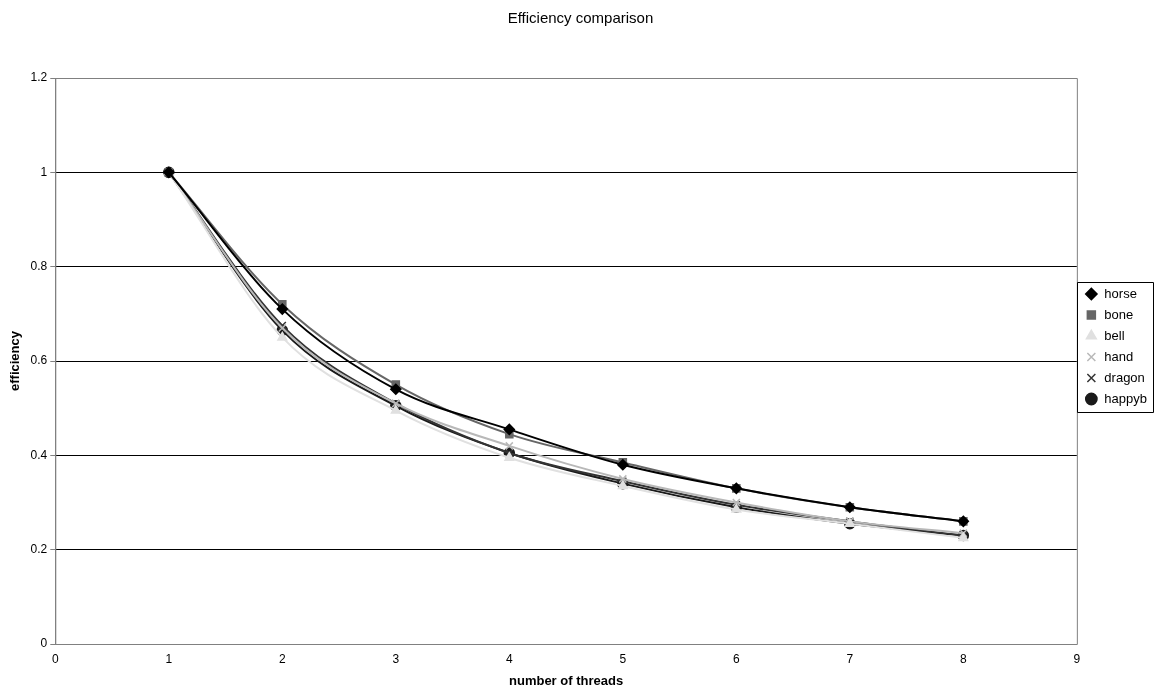  Describe the element at coordinates (15, 360) in the screenshot. I see `y-axis-title: efficiency` at that location.